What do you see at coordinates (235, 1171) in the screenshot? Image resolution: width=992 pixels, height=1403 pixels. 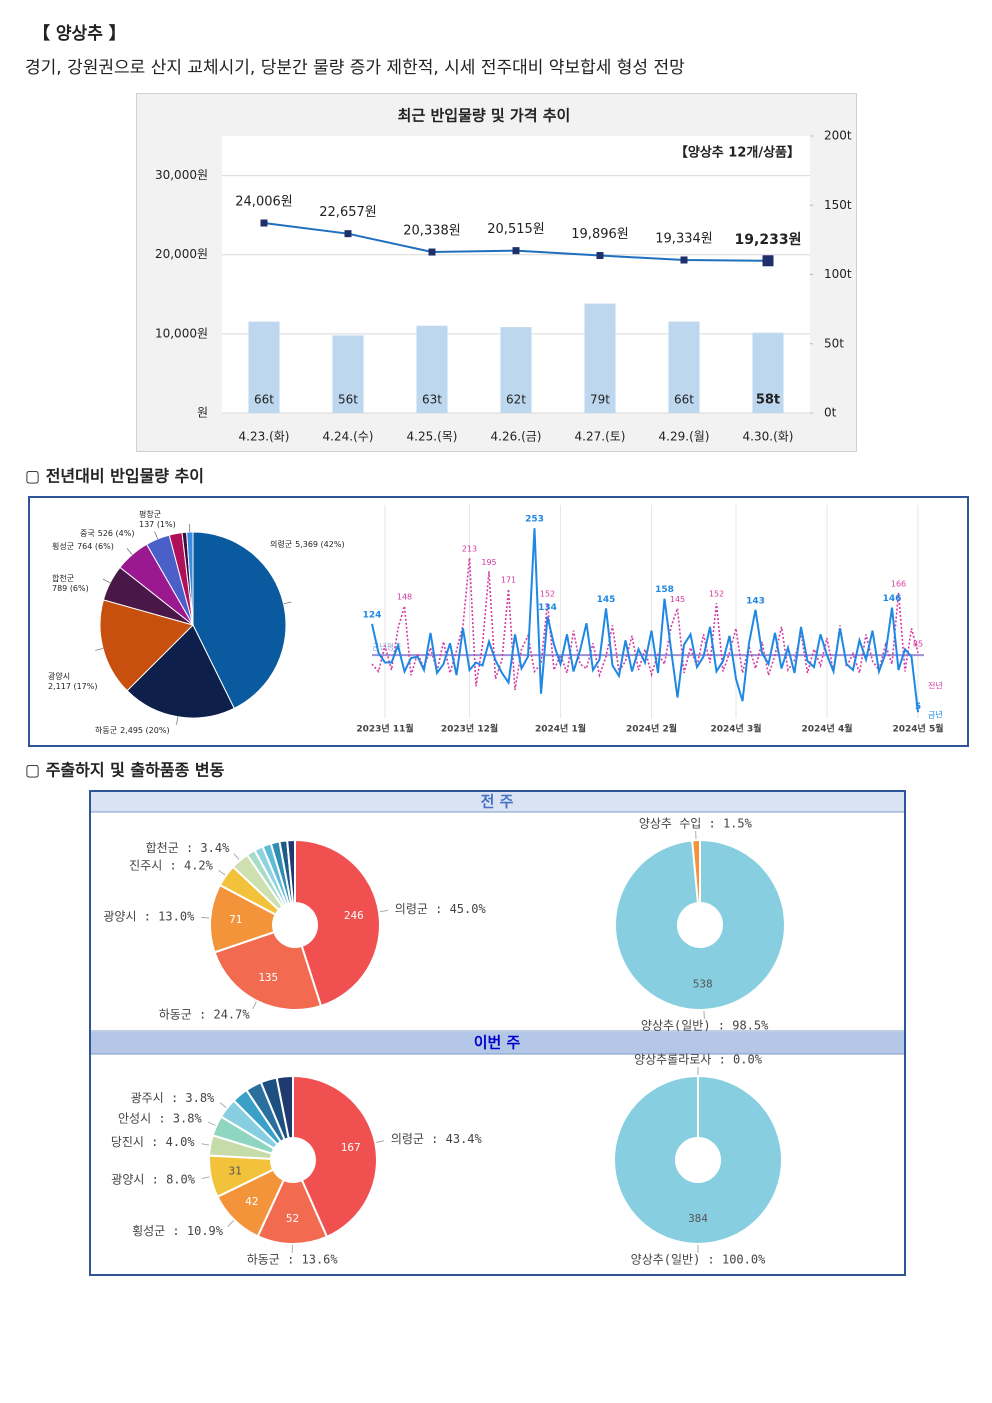 I see `data-label: 31` at bounding box center [235, 1171].